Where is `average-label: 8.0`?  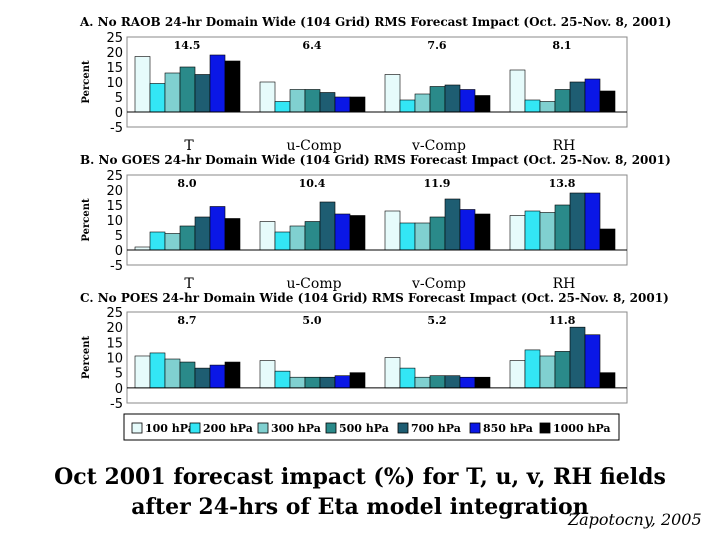 average-label: 8.0 is located at coordinates (186, 183).